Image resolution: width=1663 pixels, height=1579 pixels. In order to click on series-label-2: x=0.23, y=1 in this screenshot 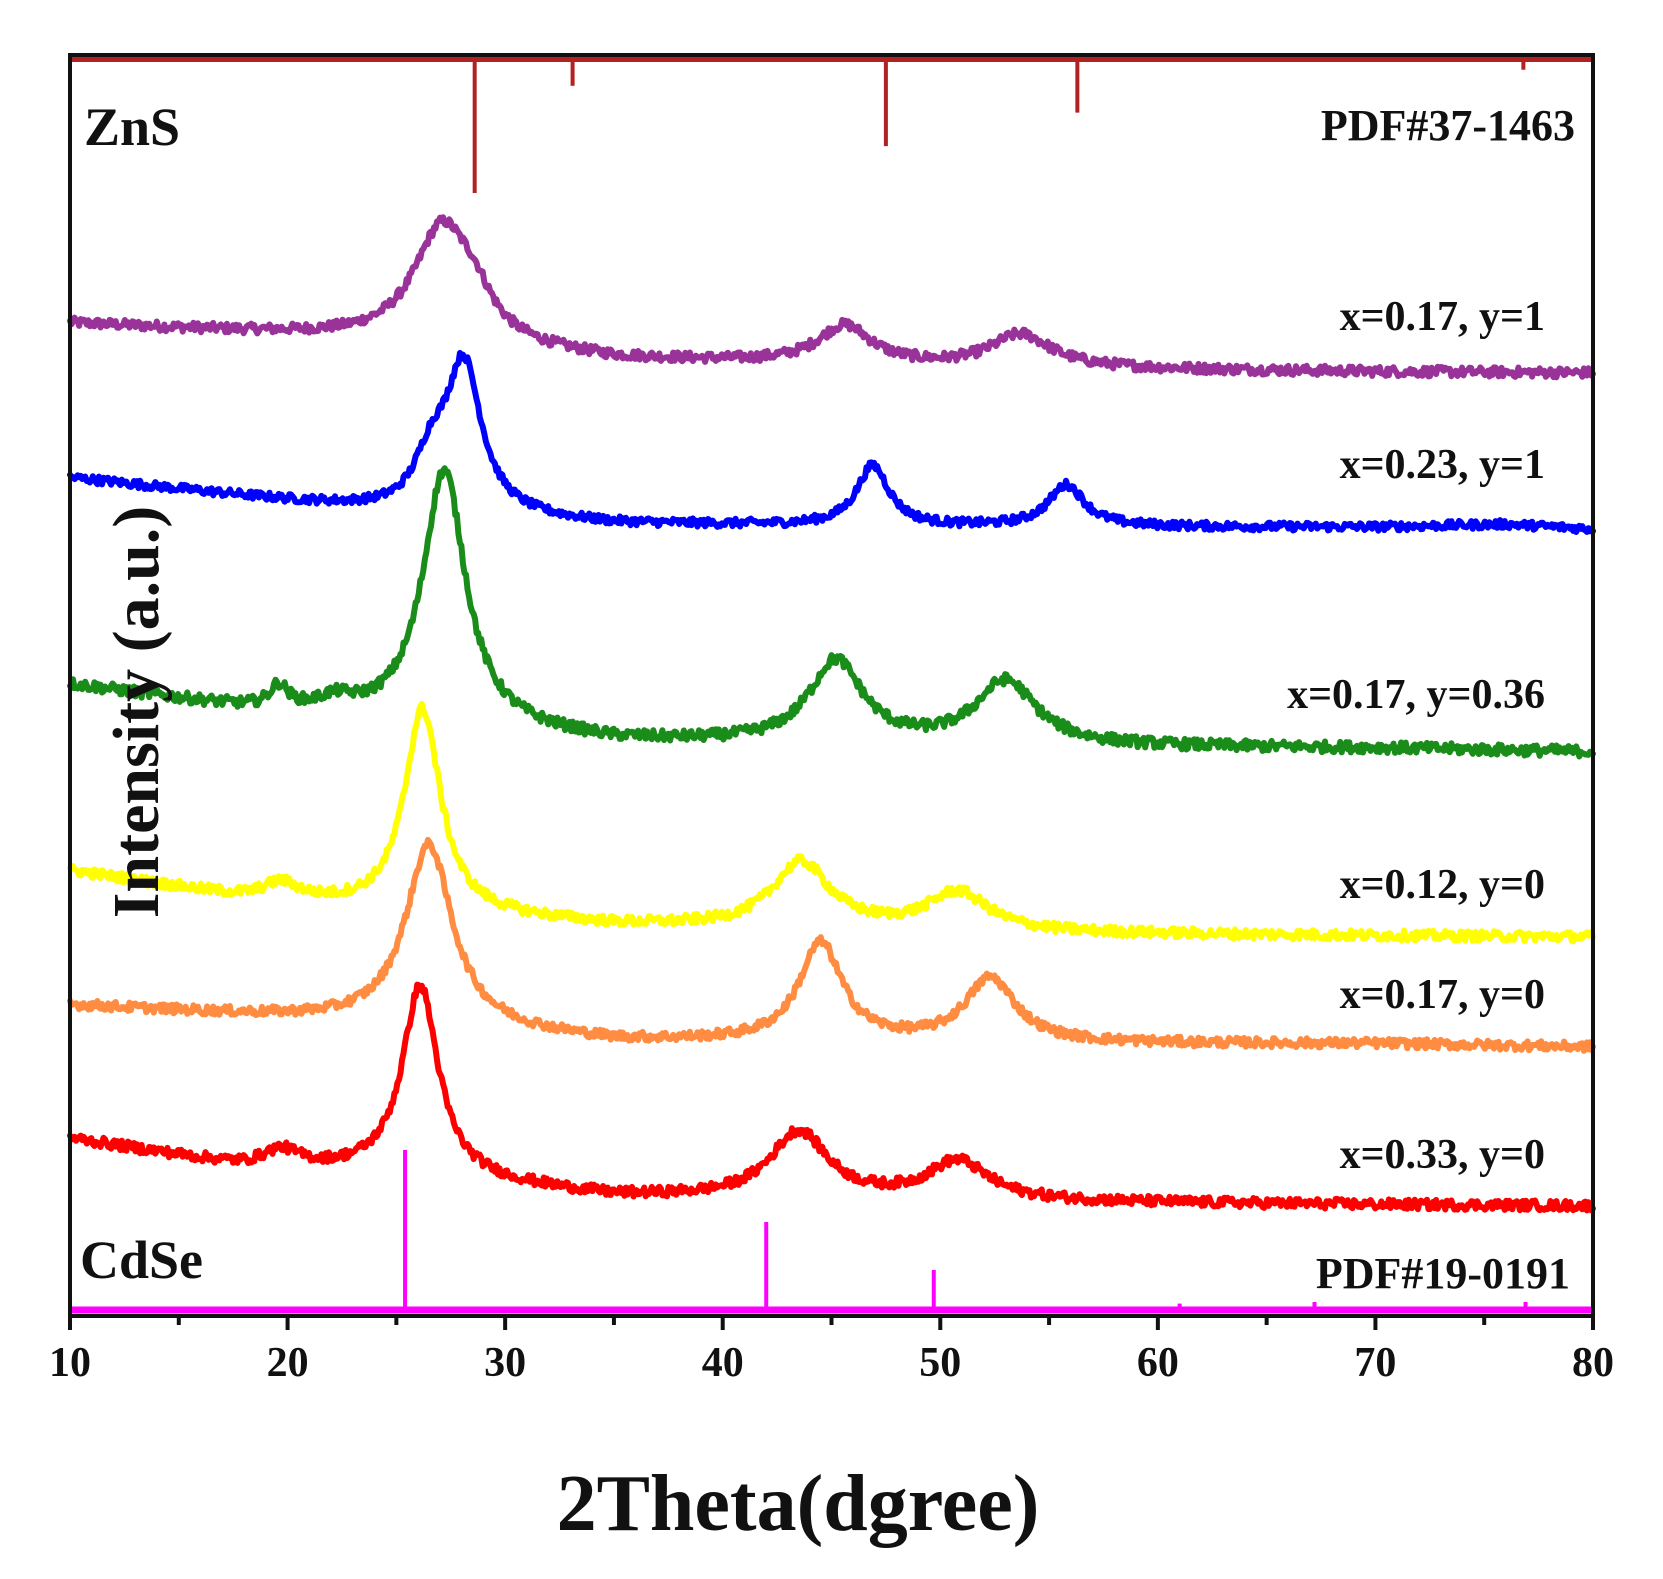, I will do `click(1442, 465)`.